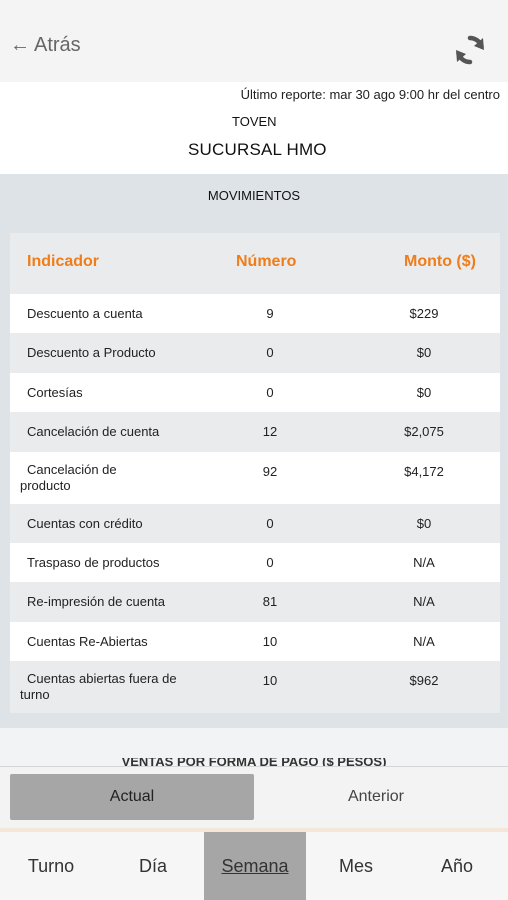 Image resolution: width=508 pixels, height=900 pixels. Describe the element at coordinates (57, 45) in the screenshot. I see `back-label: Atrás` at that location.